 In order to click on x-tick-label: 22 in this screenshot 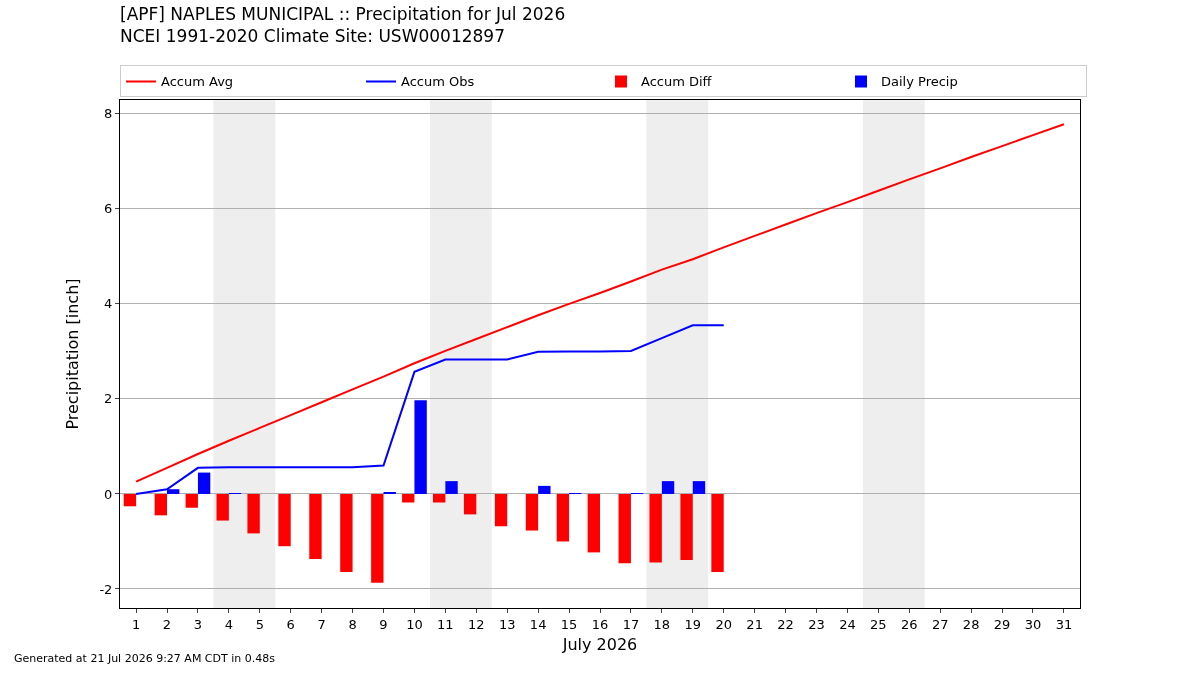, I will do `click(785, 624)`.